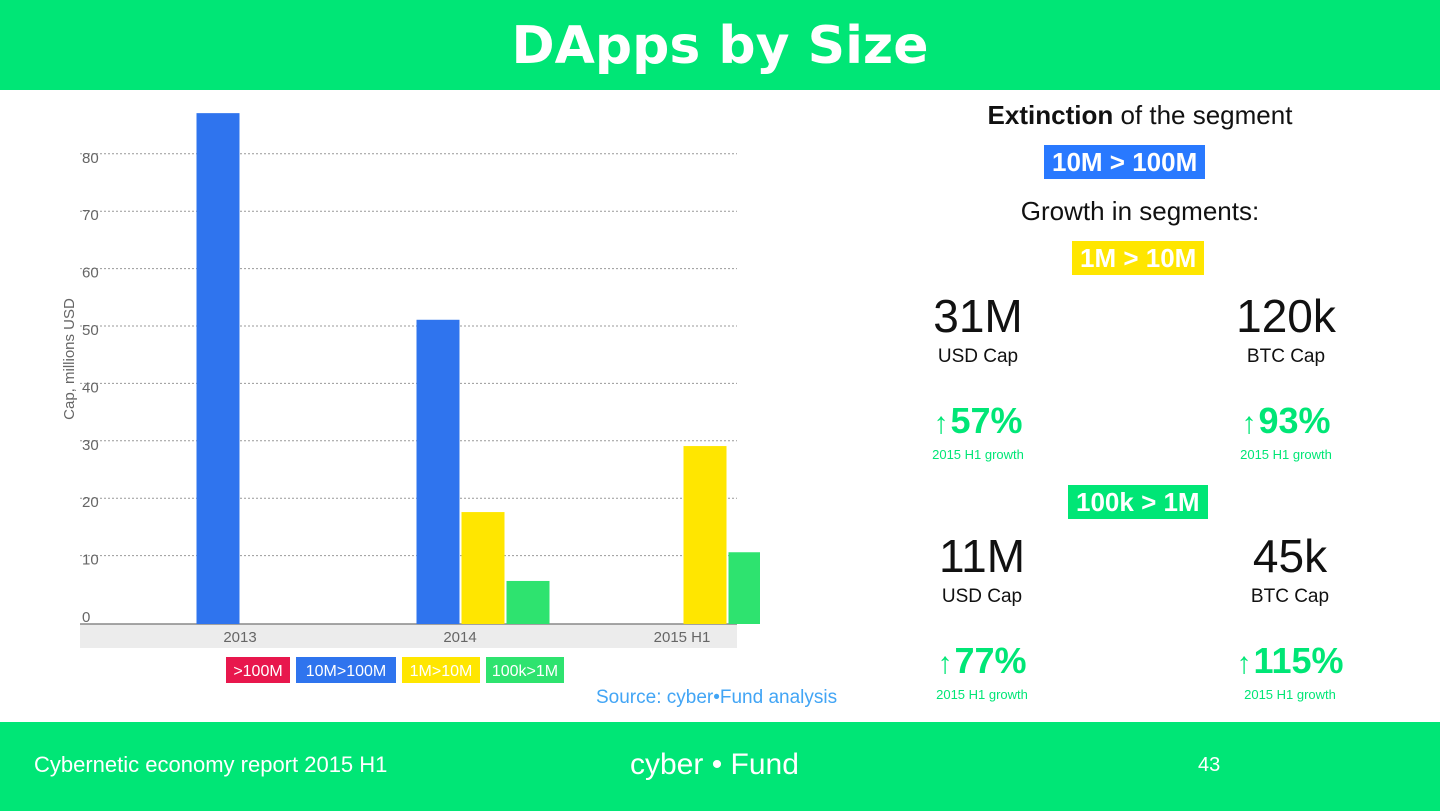 This screenshot has width=1440, height=811. I want to click on title-bar: DApps by Size, so click(720, 45).